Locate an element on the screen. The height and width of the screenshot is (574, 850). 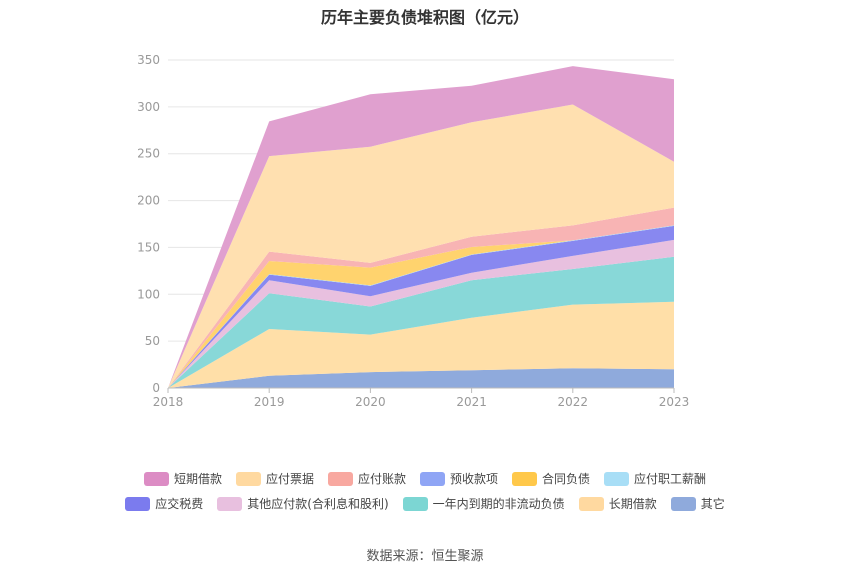
y-tick-label-250: 250 is located at coordinates (148, 154).